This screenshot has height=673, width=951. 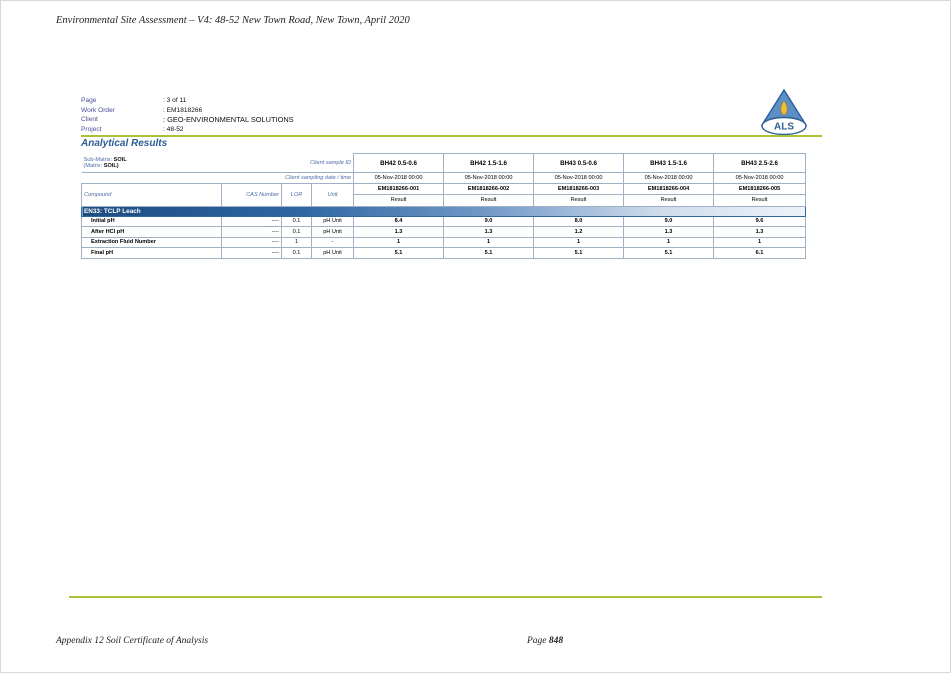 What do you see at coordinates (111, 165) in the screenshot?
I see `matrix-value: SOIL)` at bounding box center [111, 165].